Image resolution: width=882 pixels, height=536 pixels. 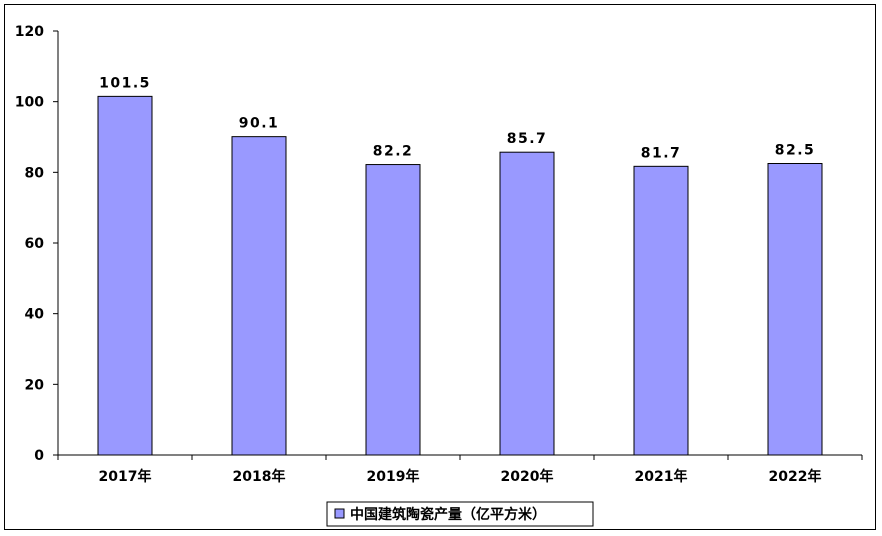 I want to click on y-tick-label: 60, so click(x=35, y=244).